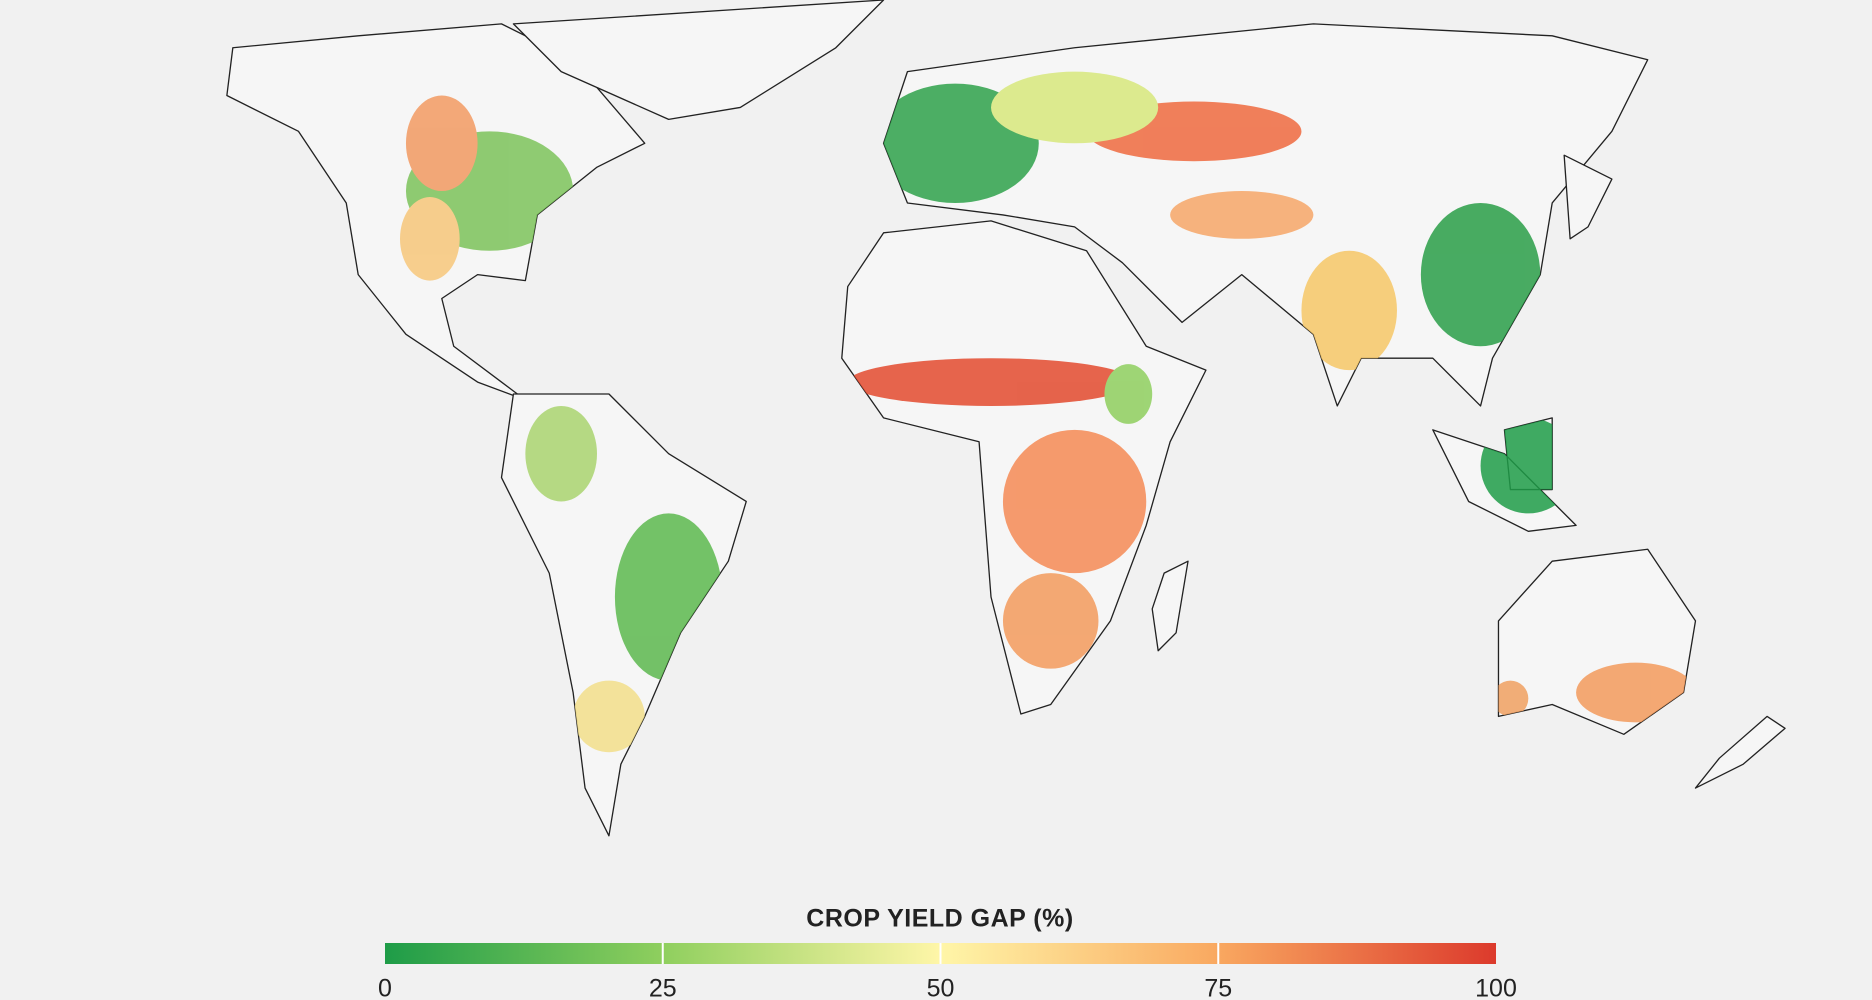 This screenshot has width=1872, height=1000. I want to click on tick-label: 0, so click(385, 987).